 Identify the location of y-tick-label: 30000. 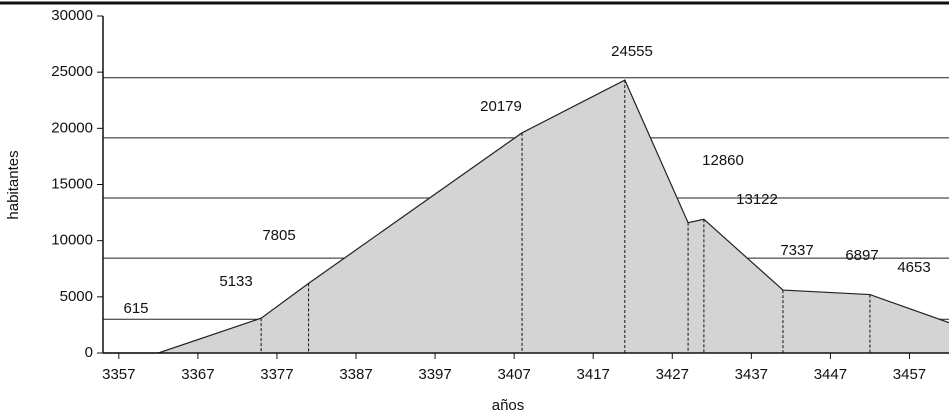
(72, 15).